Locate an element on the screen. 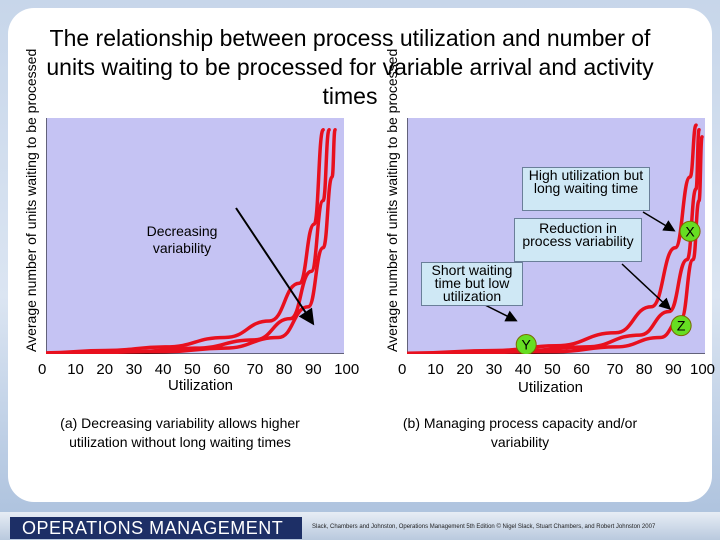 This screenshot has width=720, height=540. panel-b-tick-90: 90 is located at coordinates (673, 369).